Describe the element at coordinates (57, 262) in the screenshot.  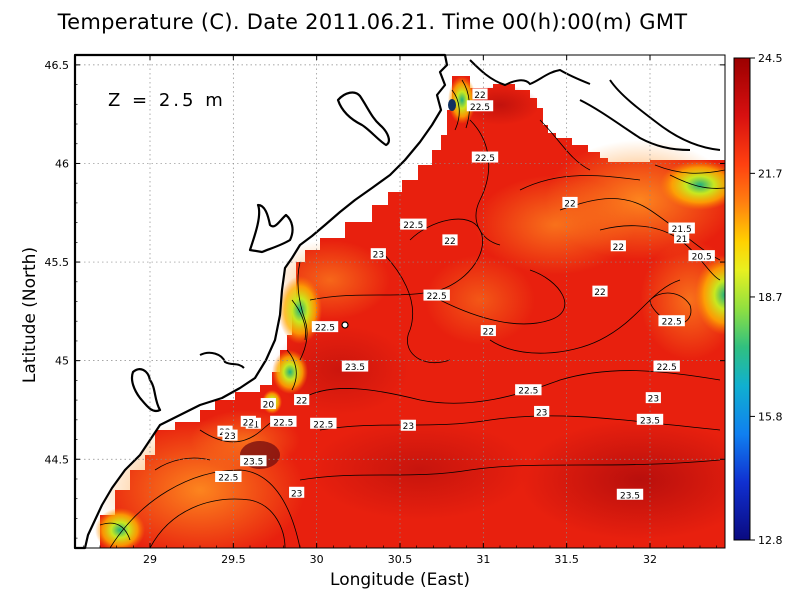
I see `y-tick-label: 45.5` at that location.